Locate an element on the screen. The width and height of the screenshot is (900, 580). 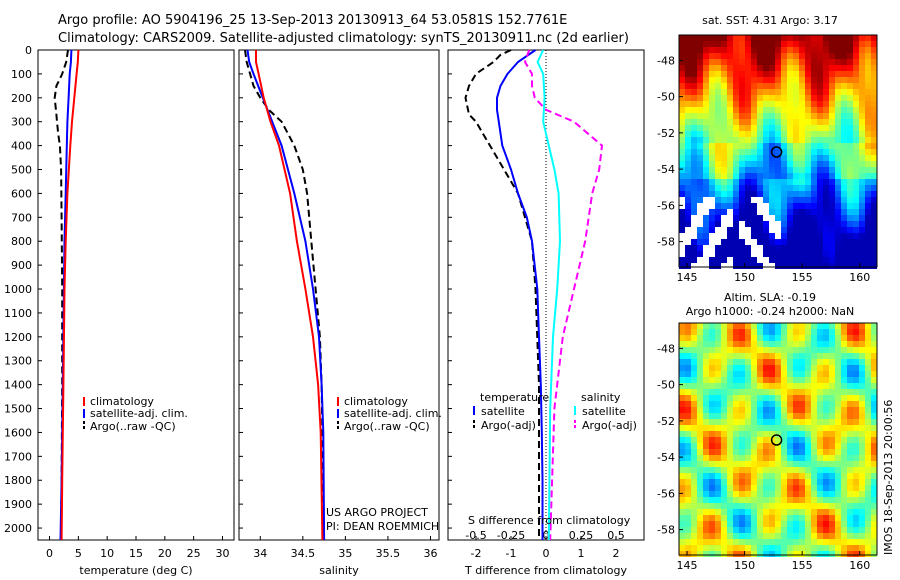
depth-tick-label: 700 is located at coordinates (21, 217).